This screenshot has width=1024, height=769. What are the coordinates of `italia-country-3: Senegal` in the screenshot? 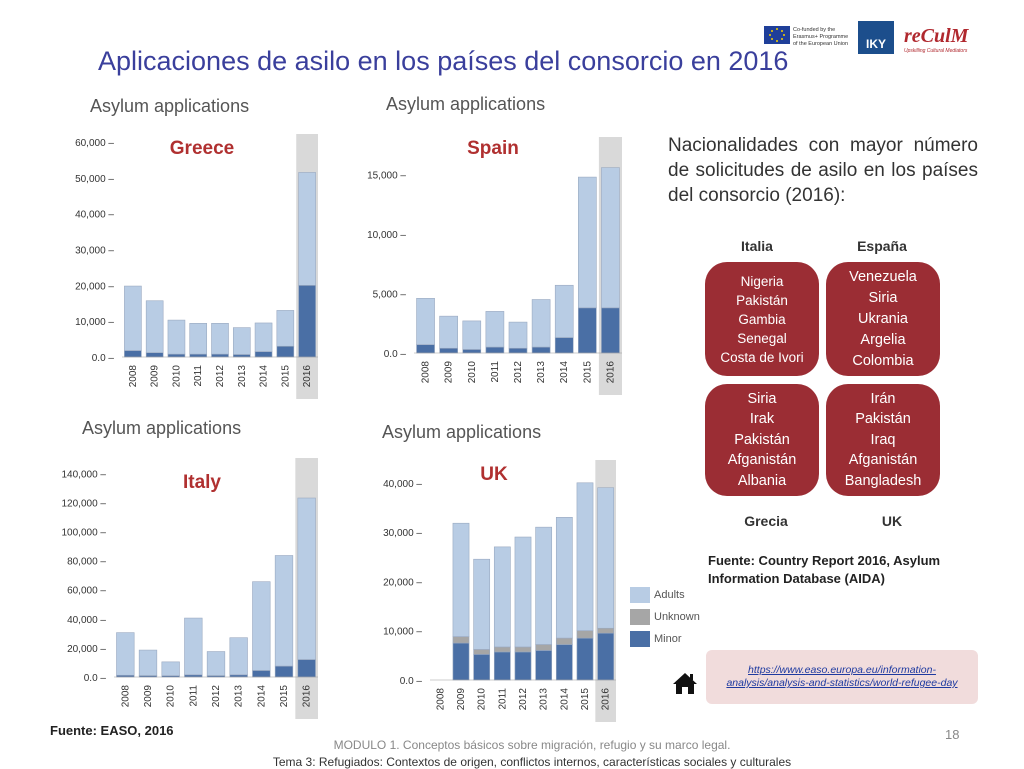 It's located at (762, 338).